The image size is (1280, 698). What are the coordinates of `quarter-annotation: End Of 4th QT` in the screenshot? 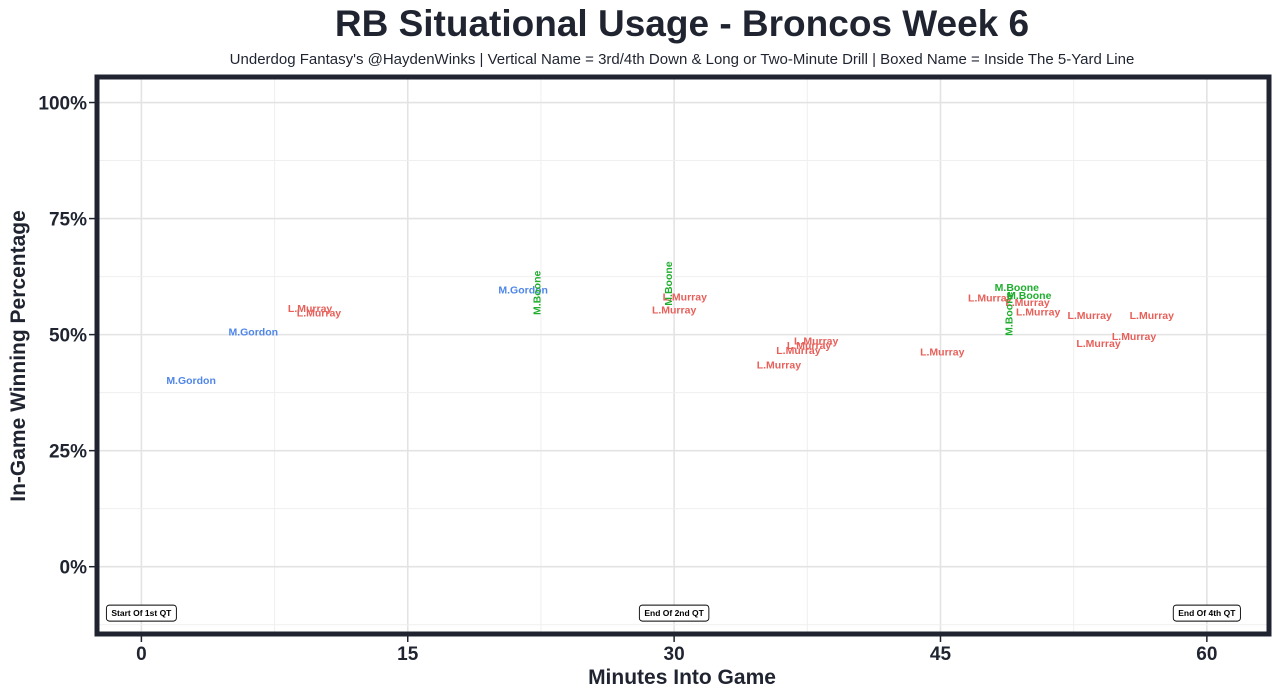 It's located at (1206, 613).